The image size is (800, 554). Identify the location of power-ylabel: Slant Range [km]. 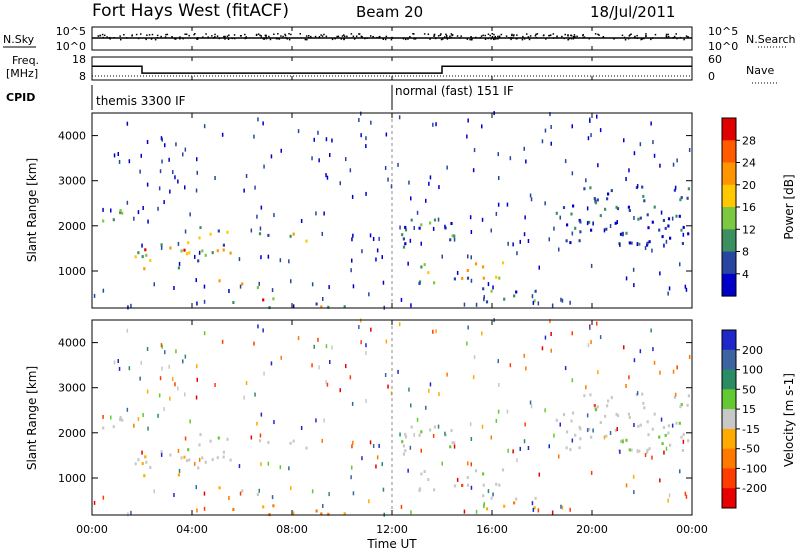
(32, 210).